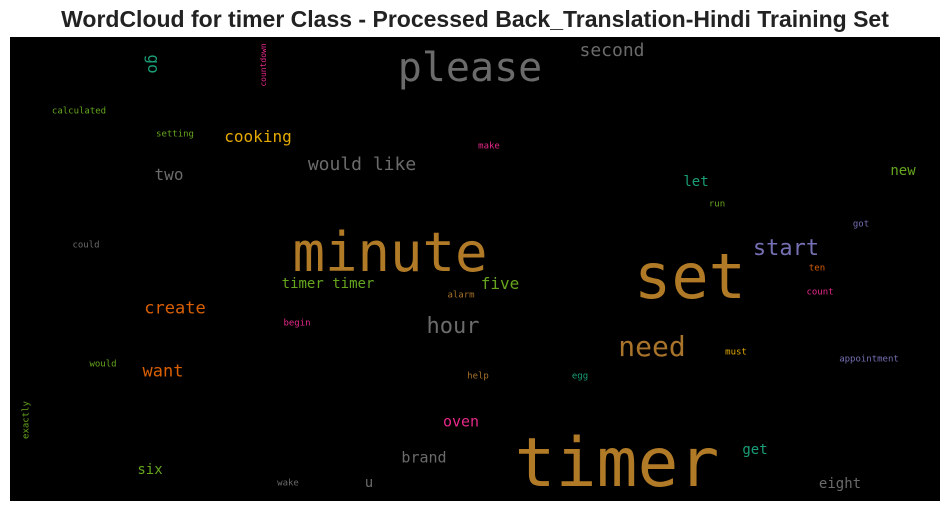  I want to click on word-oven: oven, so click(461, 421).